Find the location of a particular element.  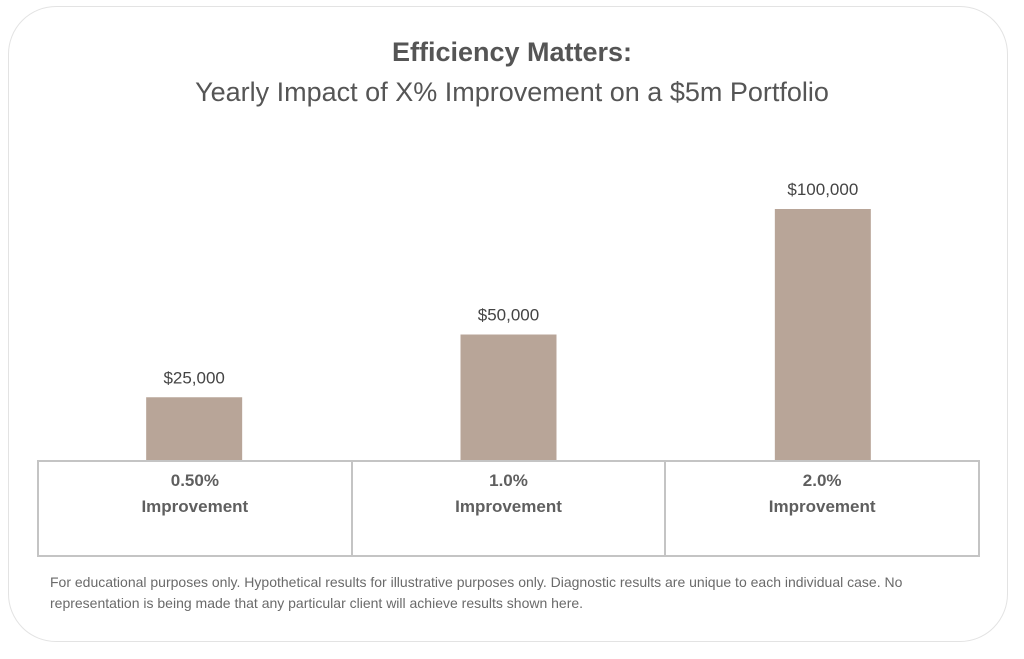

category-value: 0.50% is located at coordinates (194, 480).